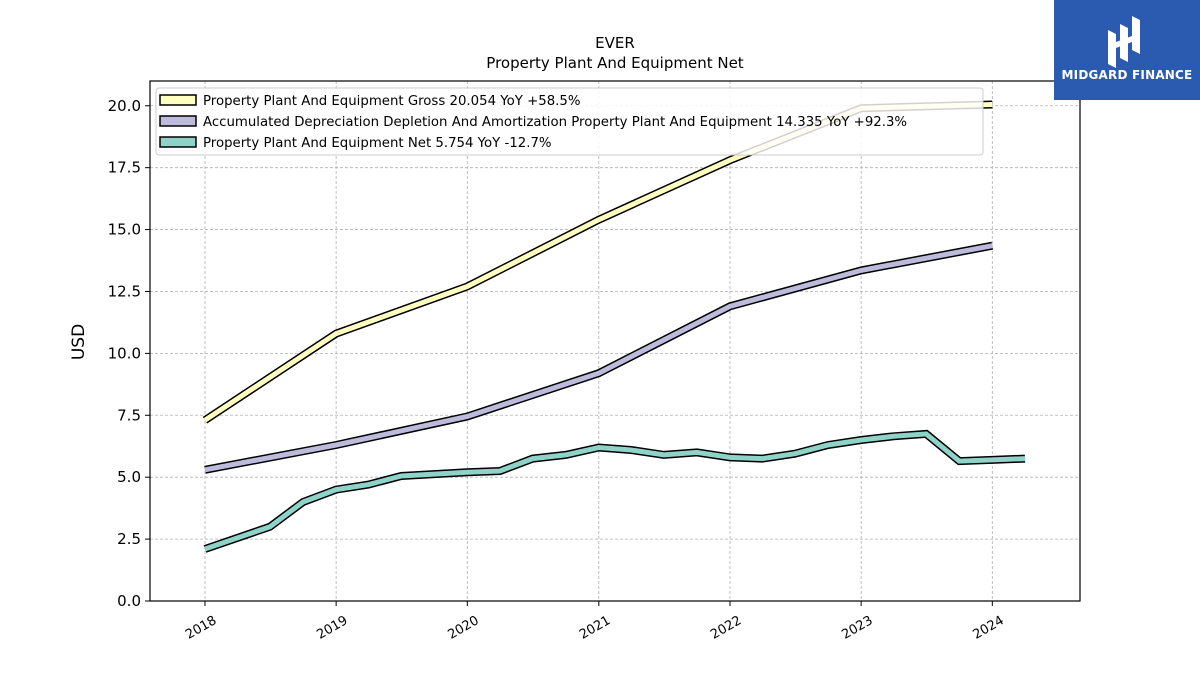 This screenshot has height=675, width=1200. What do you see at coordinates (129, 539) in the screenshot?
I see `y-tick-label: 2.5` at bounding box center [129, 539].